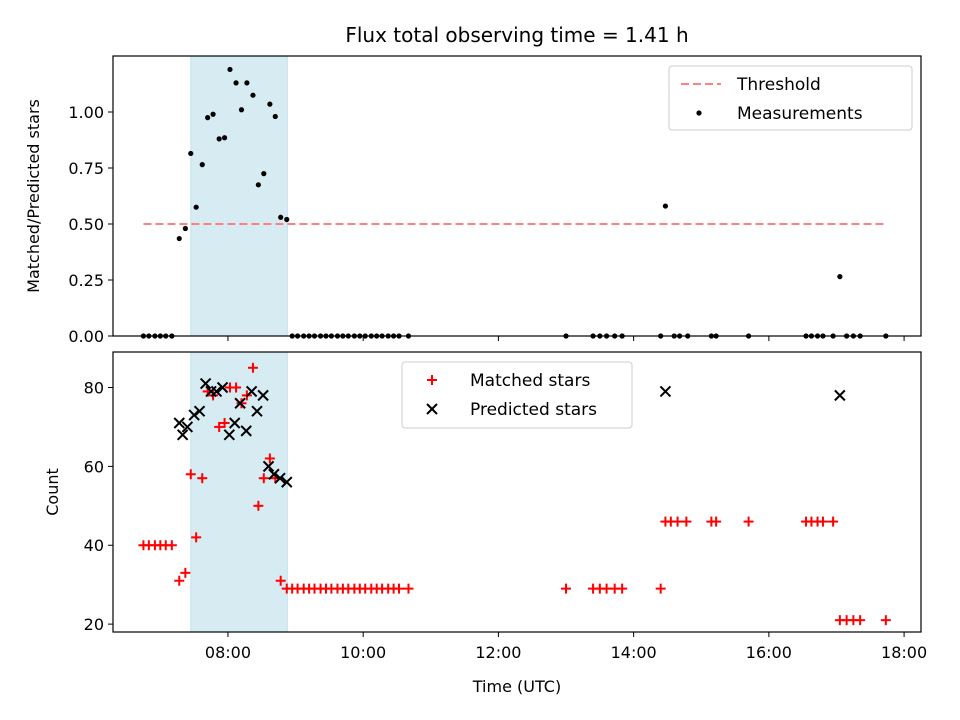 This screenshot has width=960, height=720. Describe the element at coordinates (533, 410) in the screenshot. I see `legend-label: Predicted stars` at that location.